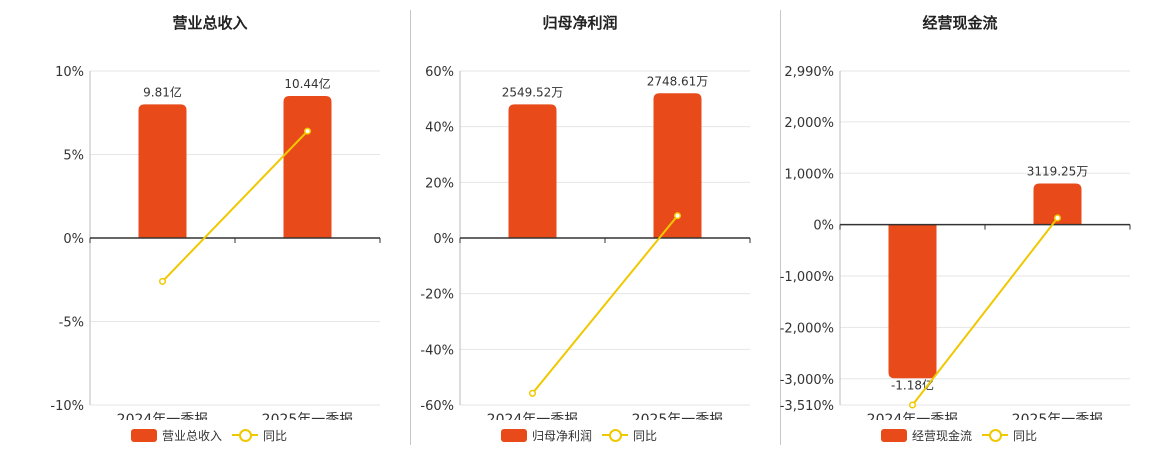  What do you see at coordinates (73, 156) in the screenshot?
I see `y-tick-label: 5%` at bounding box center [73, 156].